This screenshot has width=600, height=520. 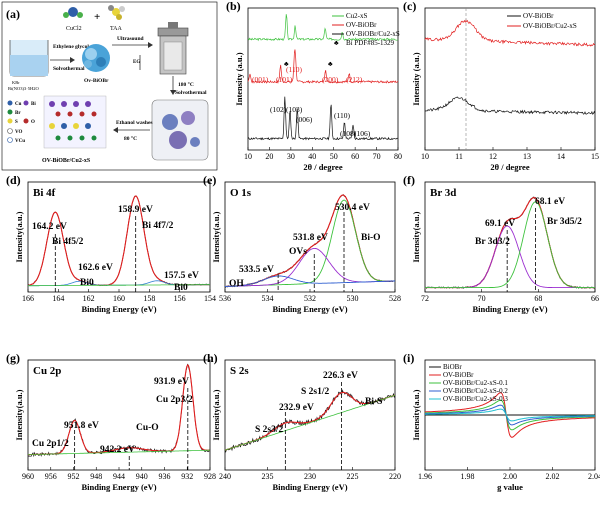 I want to click on taa-label: TAA, so click(x=116, y=29).